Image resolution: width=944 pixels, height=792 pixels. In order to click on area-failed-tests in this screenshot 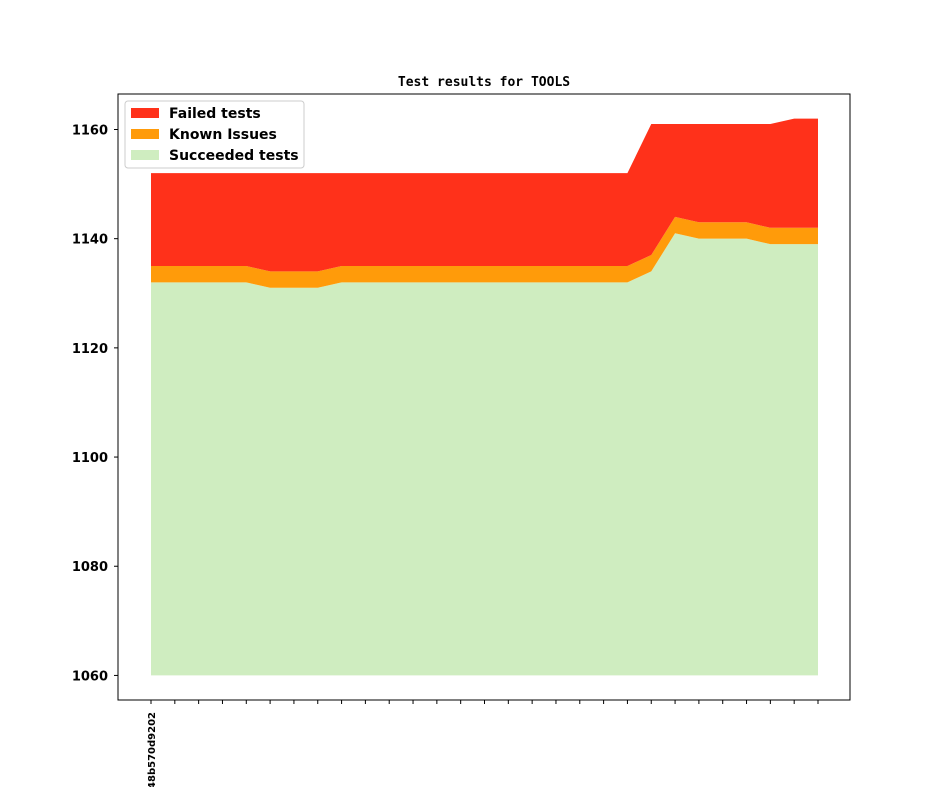, I will do `click(484, 195)`.